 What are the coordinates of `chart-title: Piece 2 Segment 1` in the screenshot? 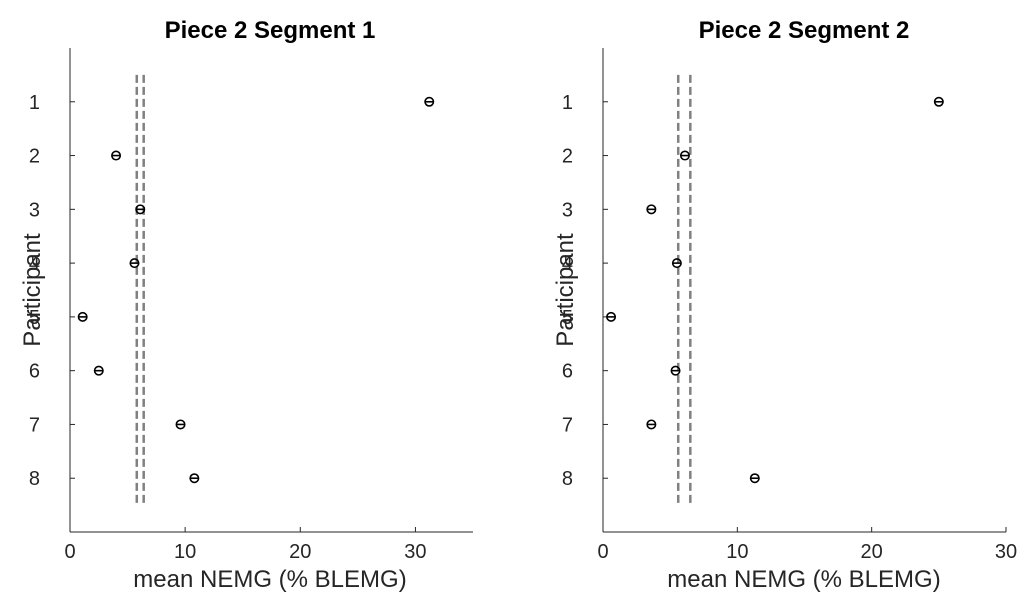 It's located at (270, 30).